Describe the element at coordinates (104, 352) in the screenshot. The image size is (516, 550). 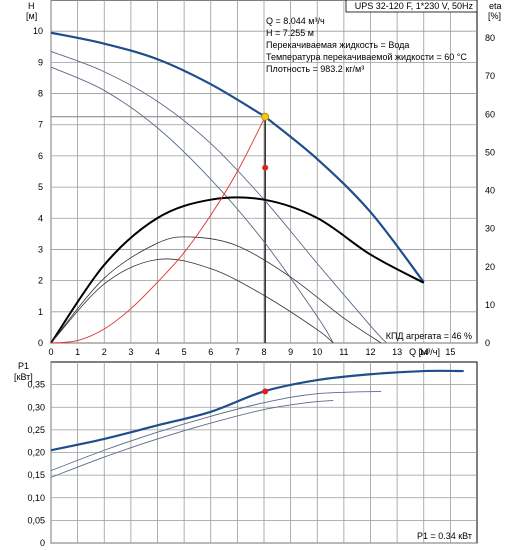
I see `x-tick-label: 2` at that location.